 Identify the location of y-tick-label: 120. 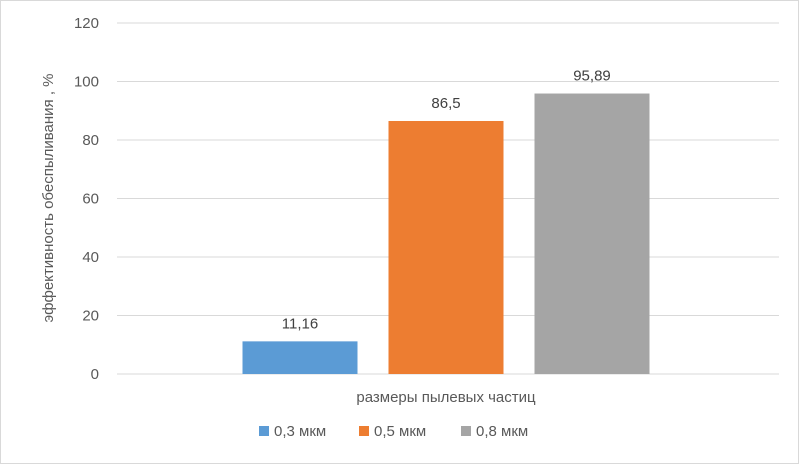
(86, 23).